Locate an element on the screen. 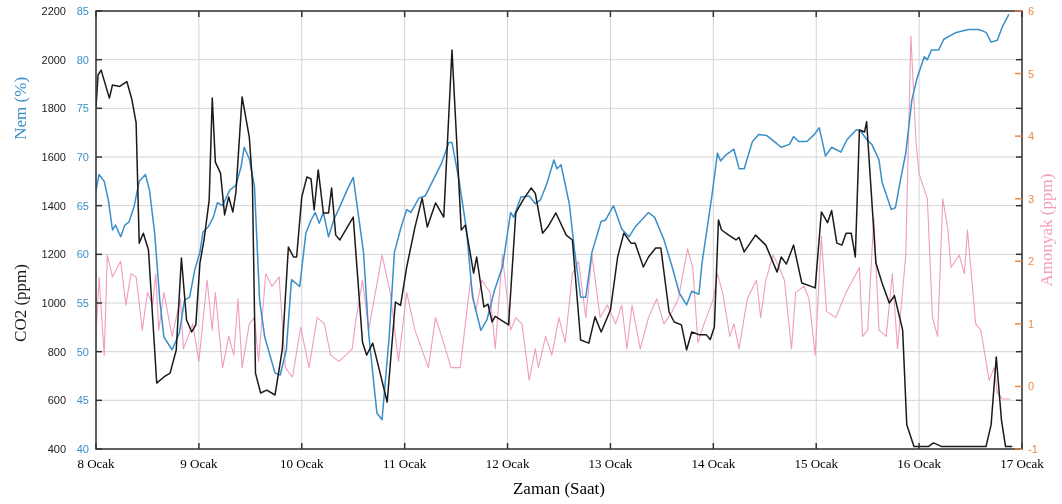  y-tick-label: 1000 is located at coordinates (53, 303).